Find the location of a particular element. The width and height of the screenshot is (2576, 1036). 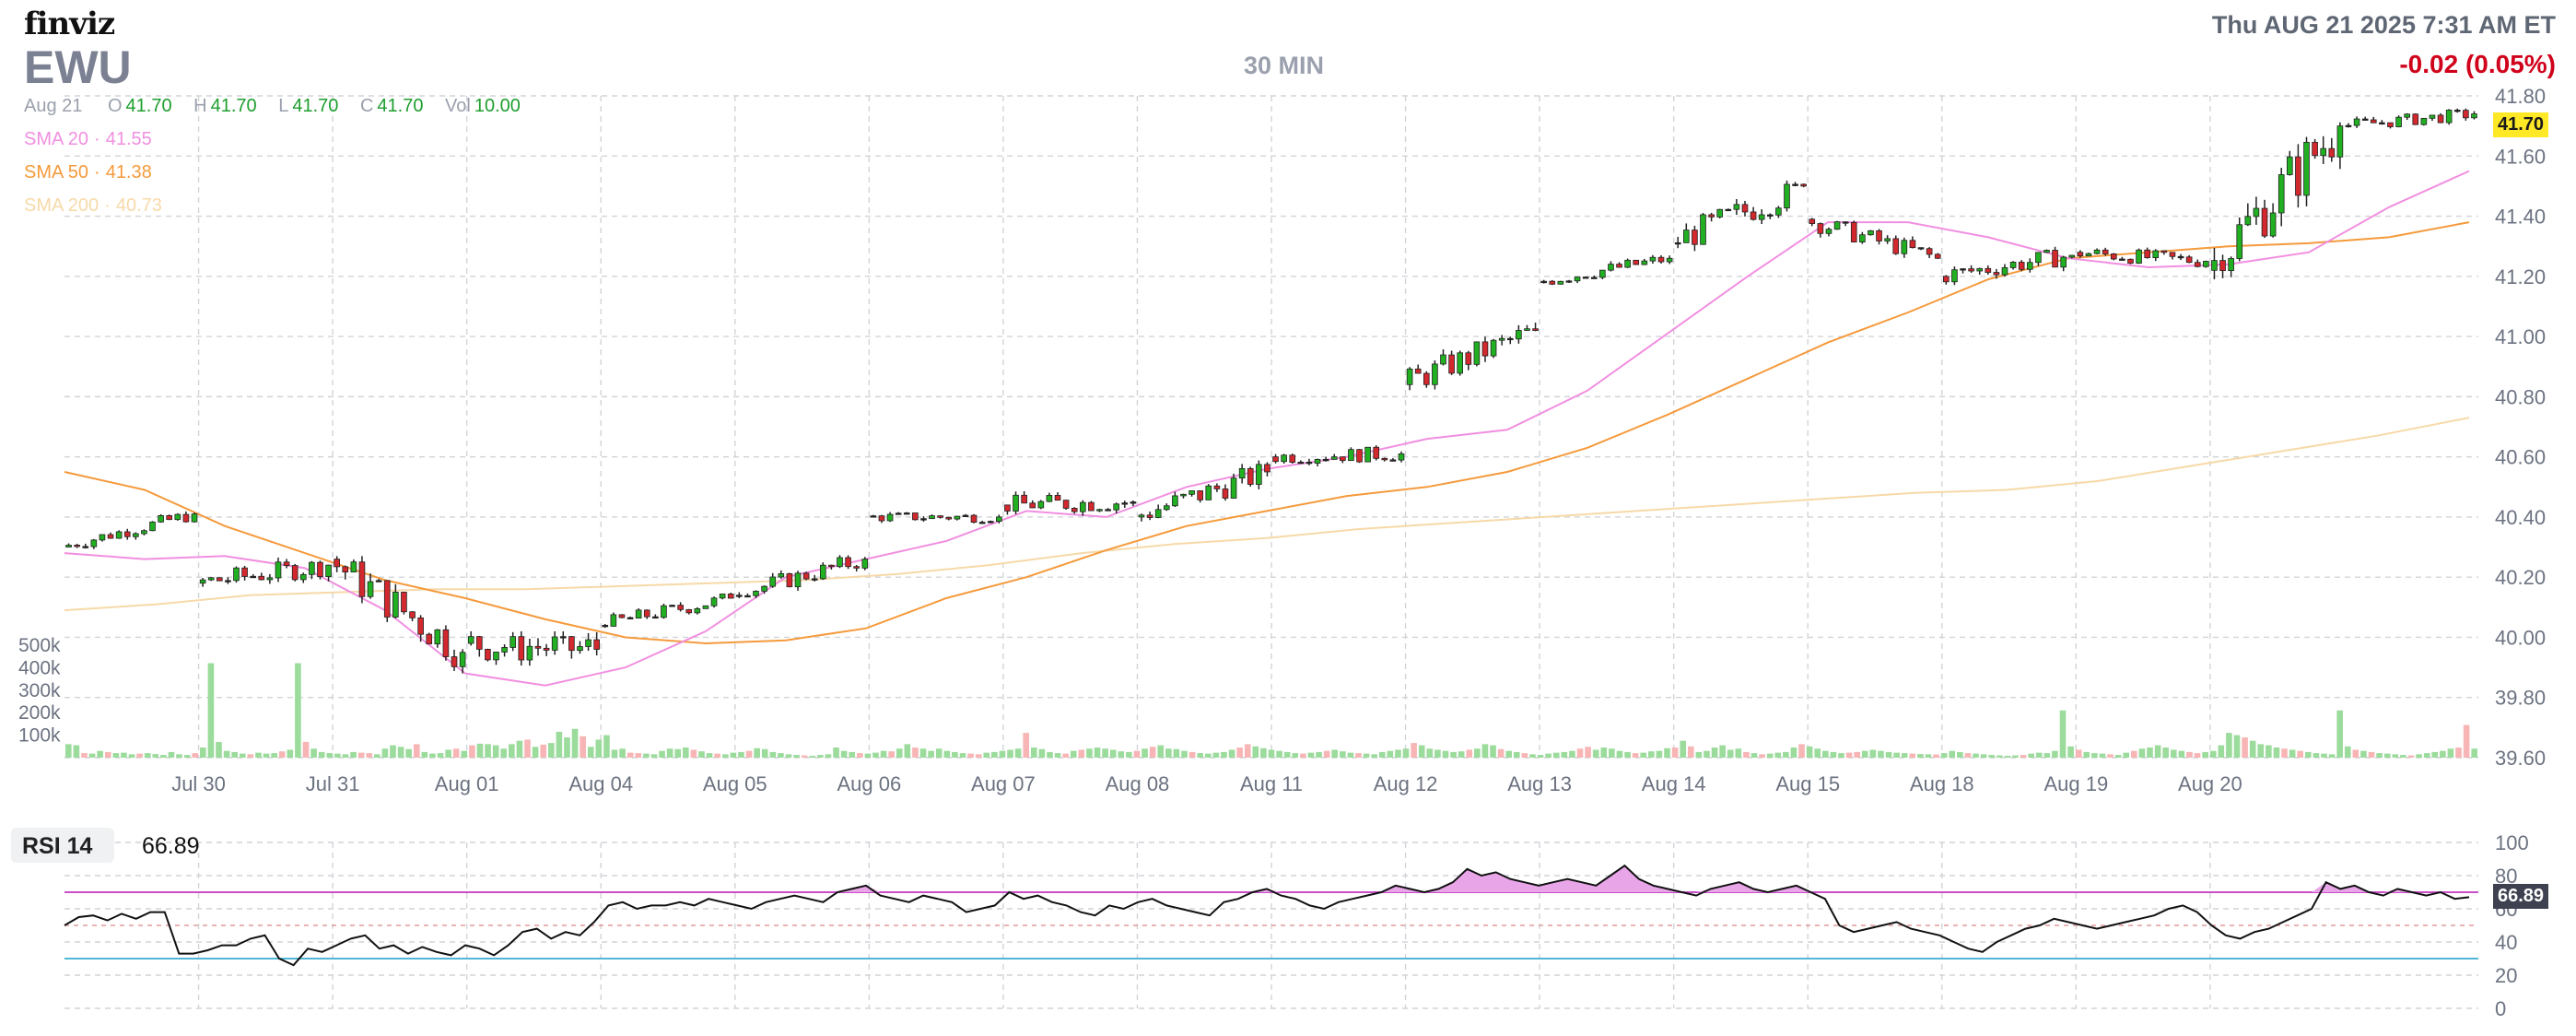

sma20-value: 41.55 is located at coordinates (128, 139).